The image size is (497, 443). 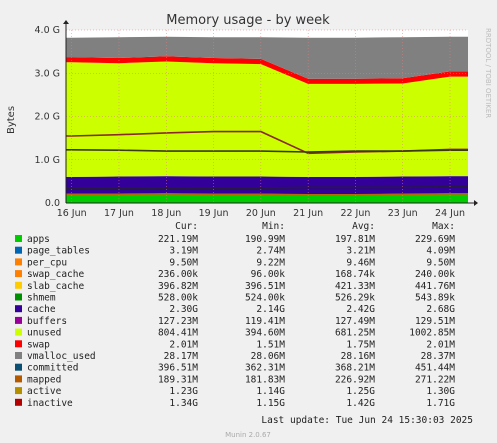 What do you see at coordinates (265, 333) in the screenshot?
I see `legend-value-min: 394.60M` at bounding box center [265, 333].